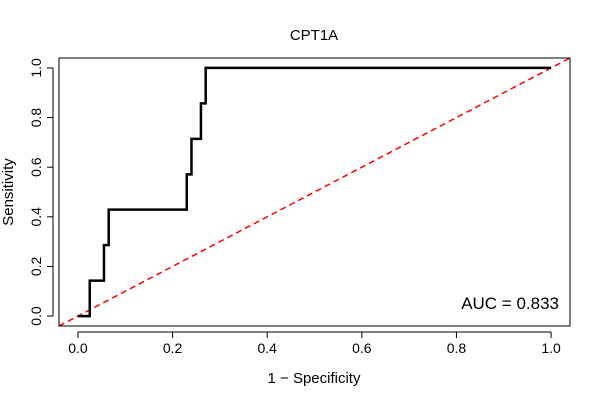 This screenshot has height=400, width=600. I want to click on x-axis: 0.0 0.2 0.4 0.6 0.8 1.0, so click(314, 343).